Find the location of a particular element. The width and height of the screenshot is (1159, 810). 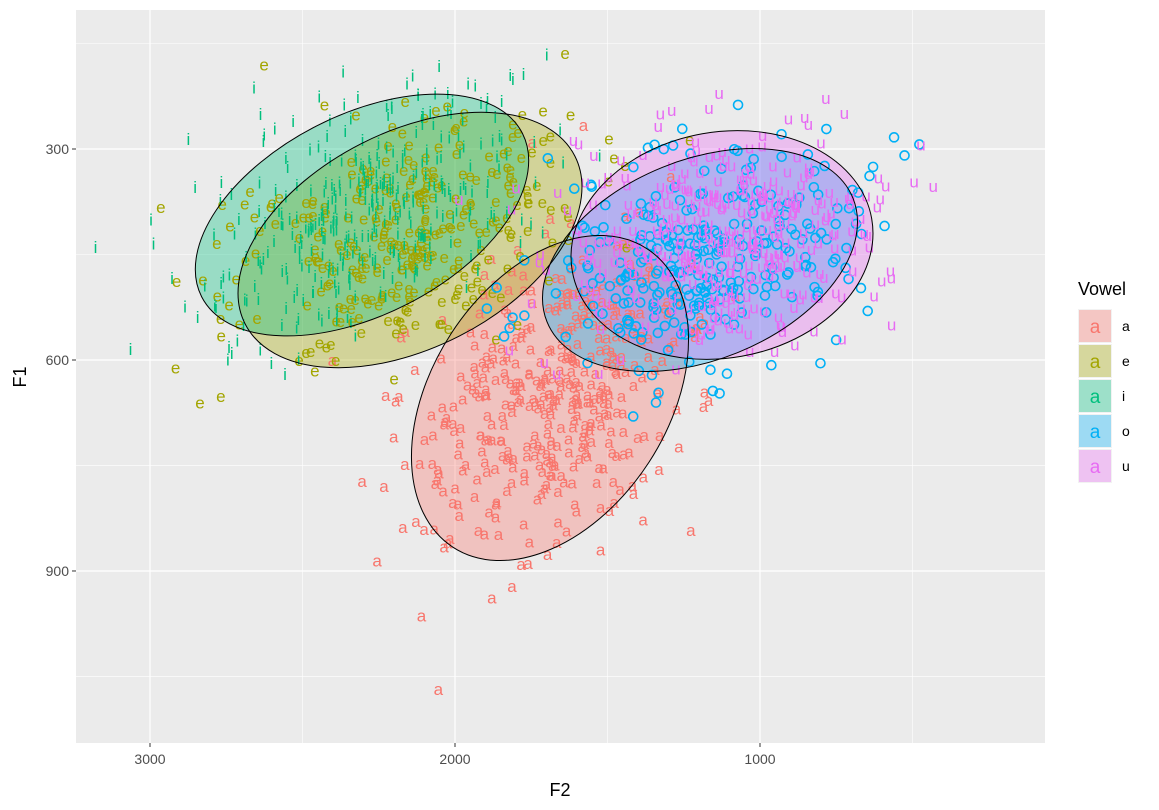

y-axis-title: F1 is located at coordinates (20, 376).